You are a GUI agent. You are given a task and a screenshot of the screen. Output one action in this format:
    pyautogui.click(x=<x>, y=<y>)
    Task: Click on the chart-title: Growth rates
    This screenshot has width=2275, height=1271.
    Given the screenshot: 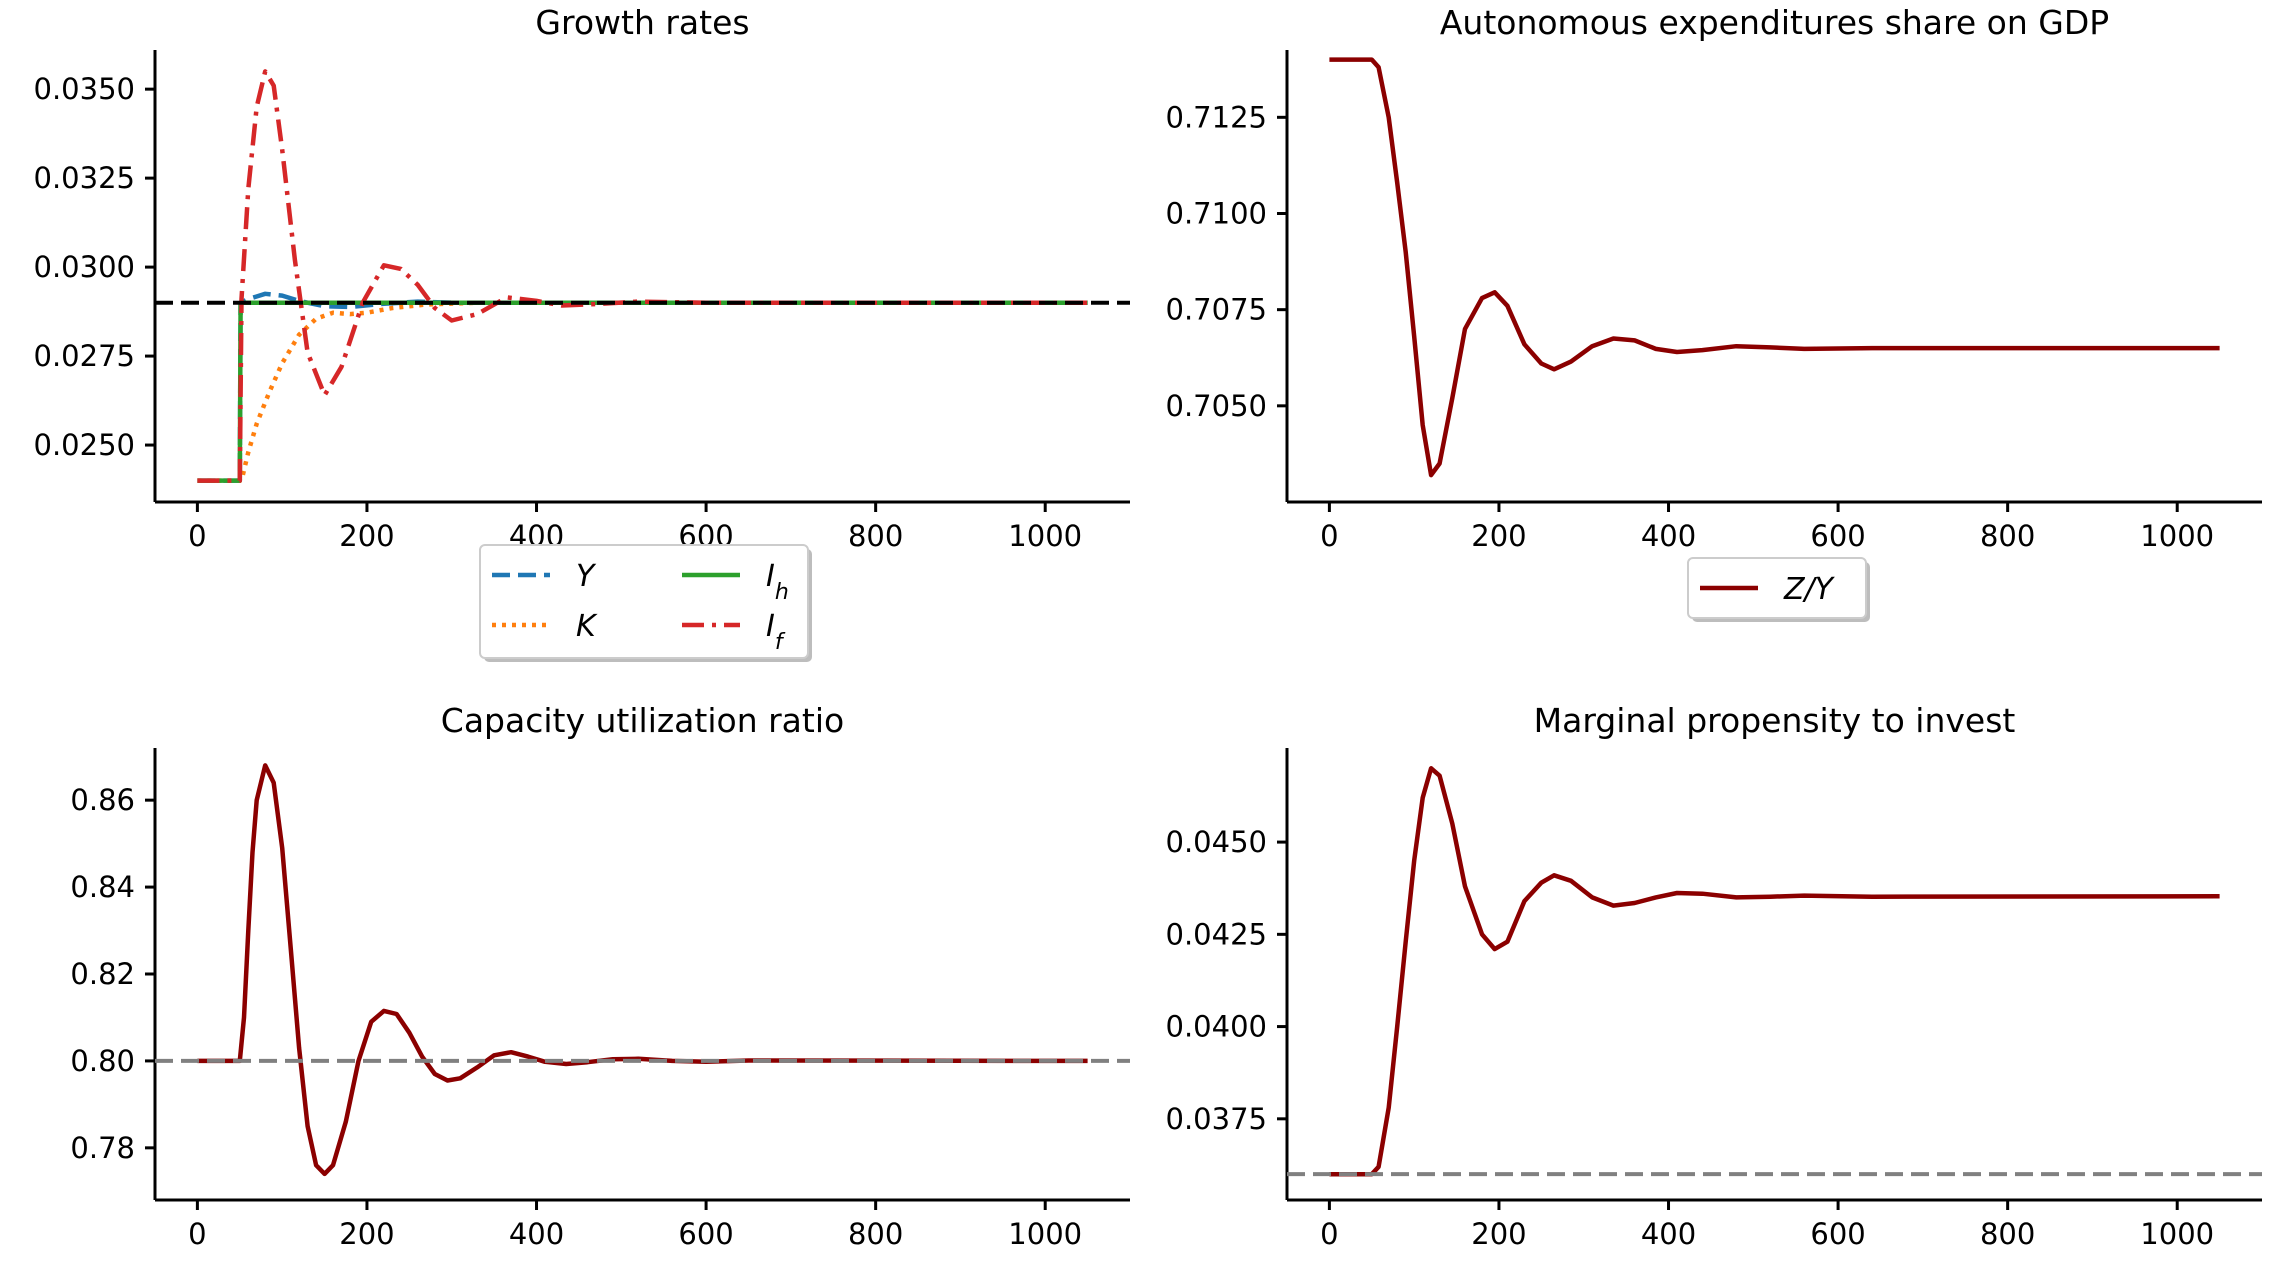 What is the action you would take?
    pyautogui.click(x=642, y=22)
    